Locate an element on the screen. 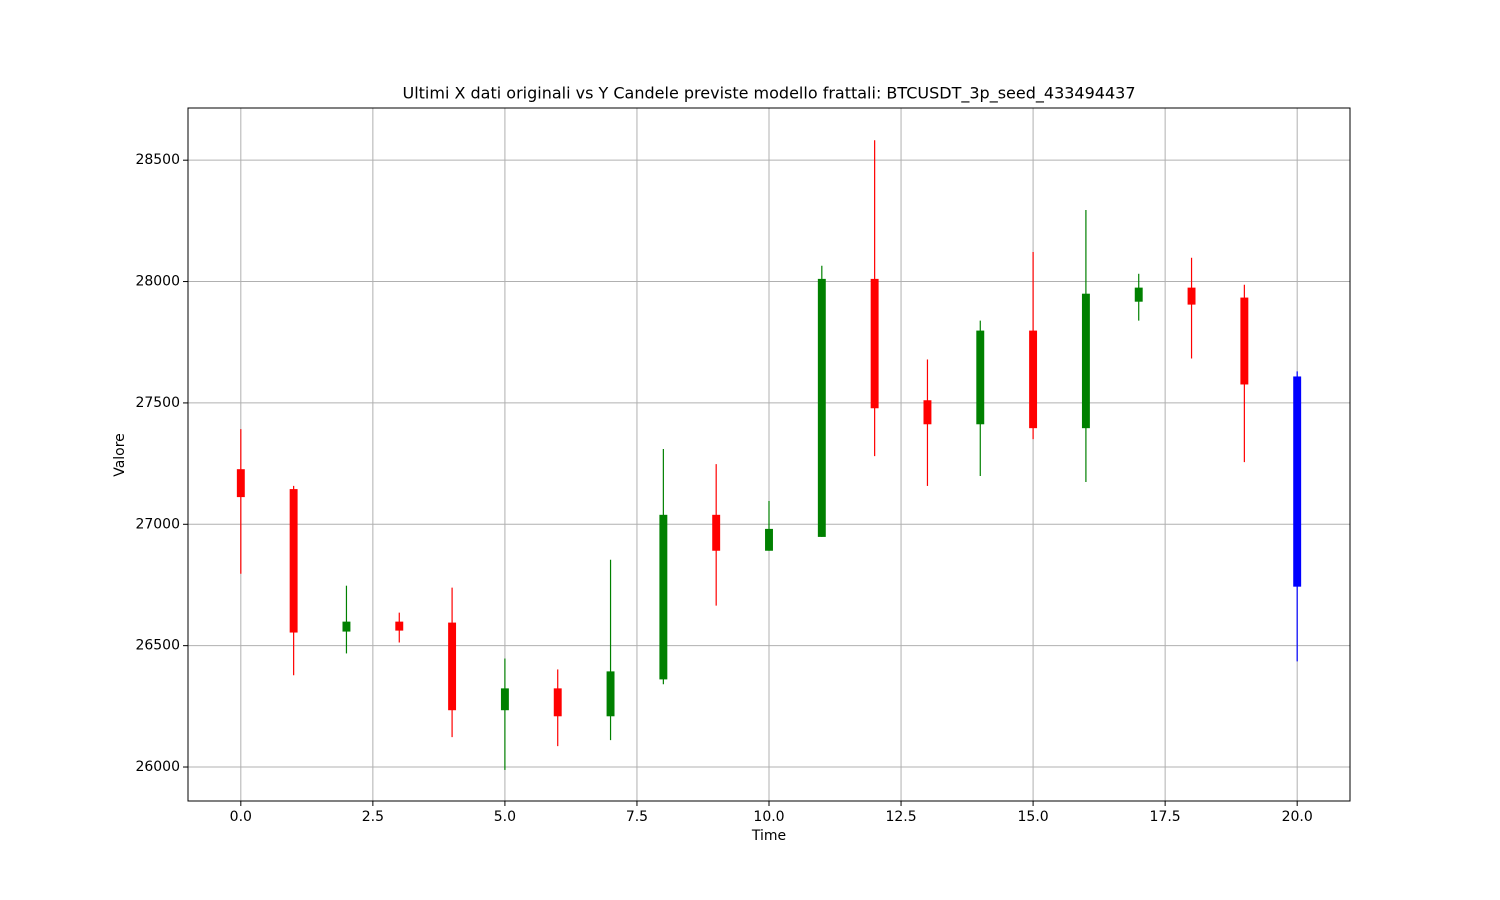  y-tick-label: 28000 is located at coordinates (157, 282).